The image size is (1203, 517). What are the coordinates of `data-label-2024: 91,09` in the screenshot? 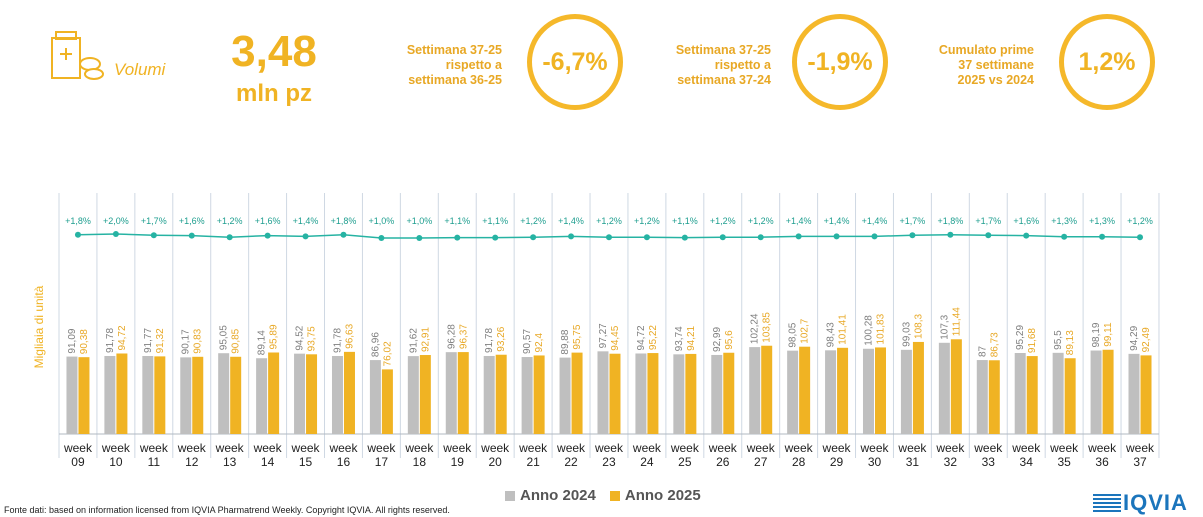 It's located at (72, 340).